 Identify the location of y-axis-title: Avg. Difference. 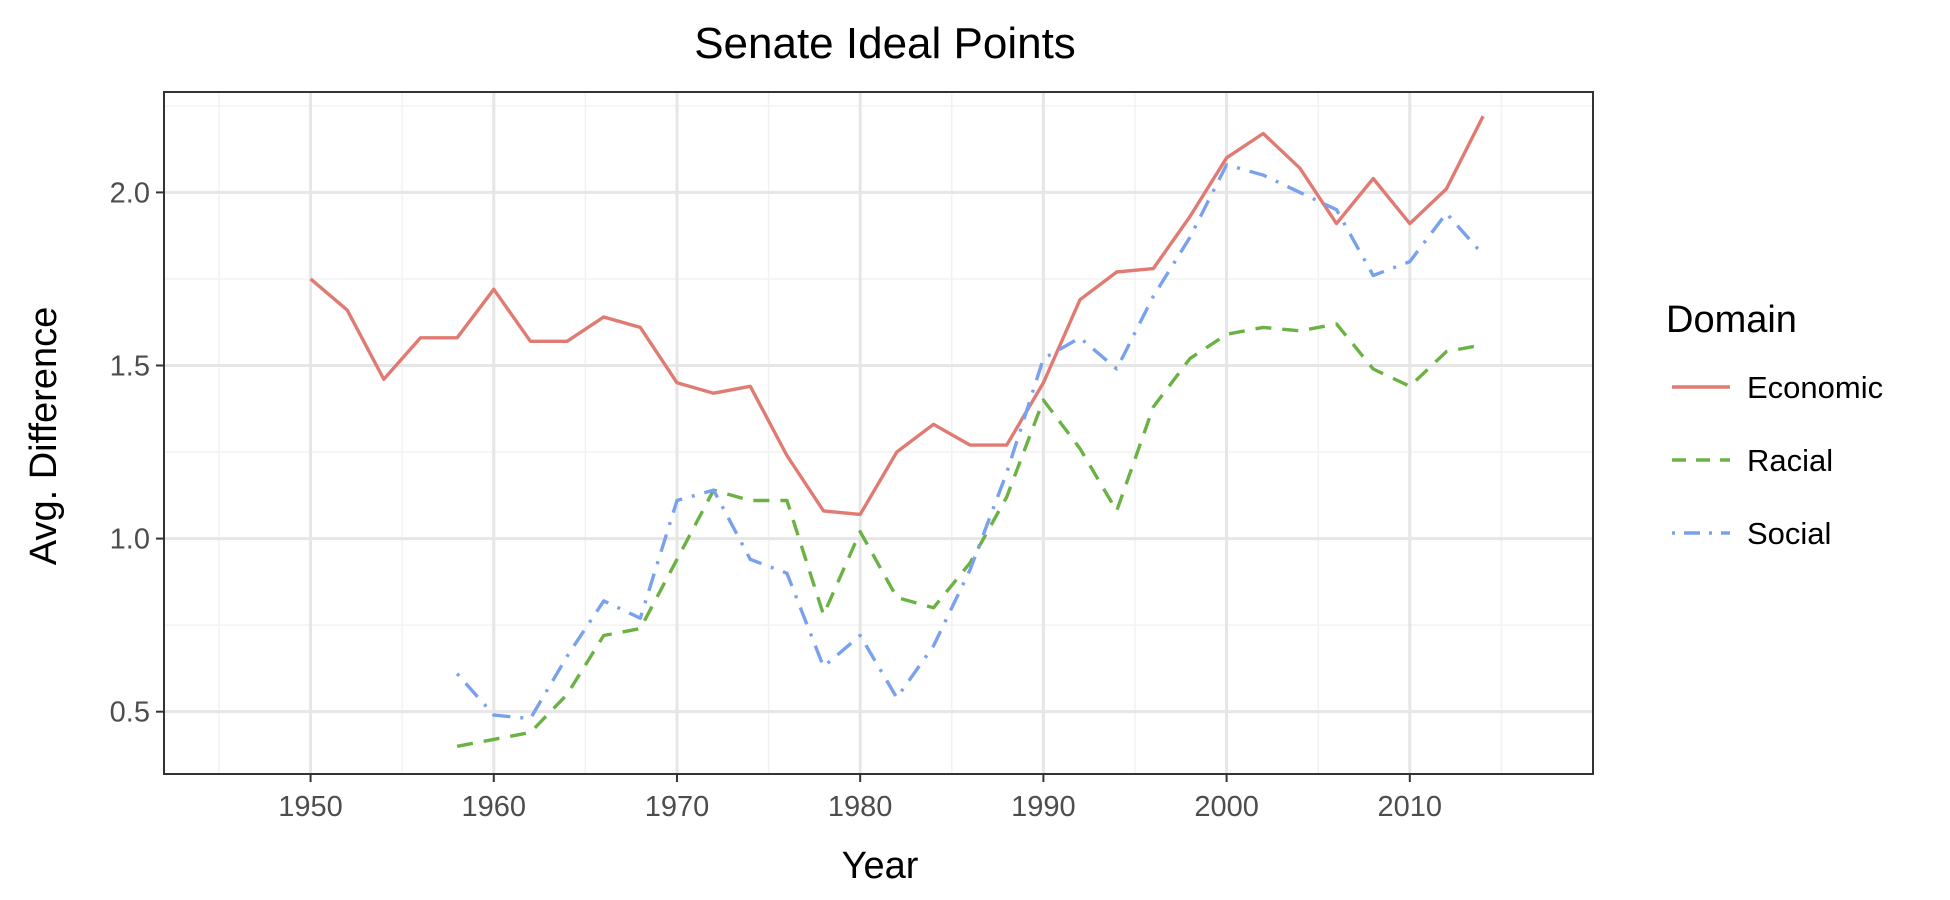
(44, 436).